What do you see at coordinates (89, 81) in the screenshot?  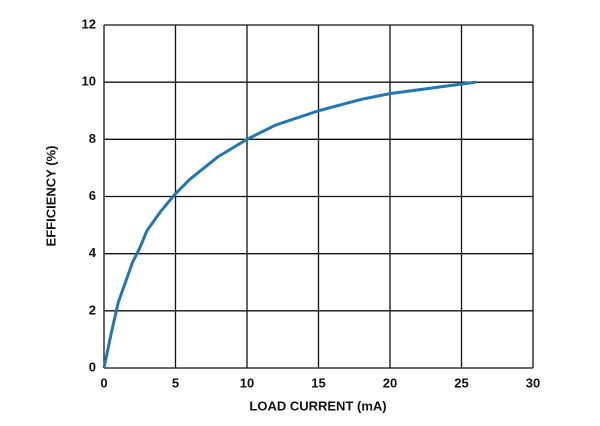 I see `y-tick-label: 10` at bounding box center [89, 81].